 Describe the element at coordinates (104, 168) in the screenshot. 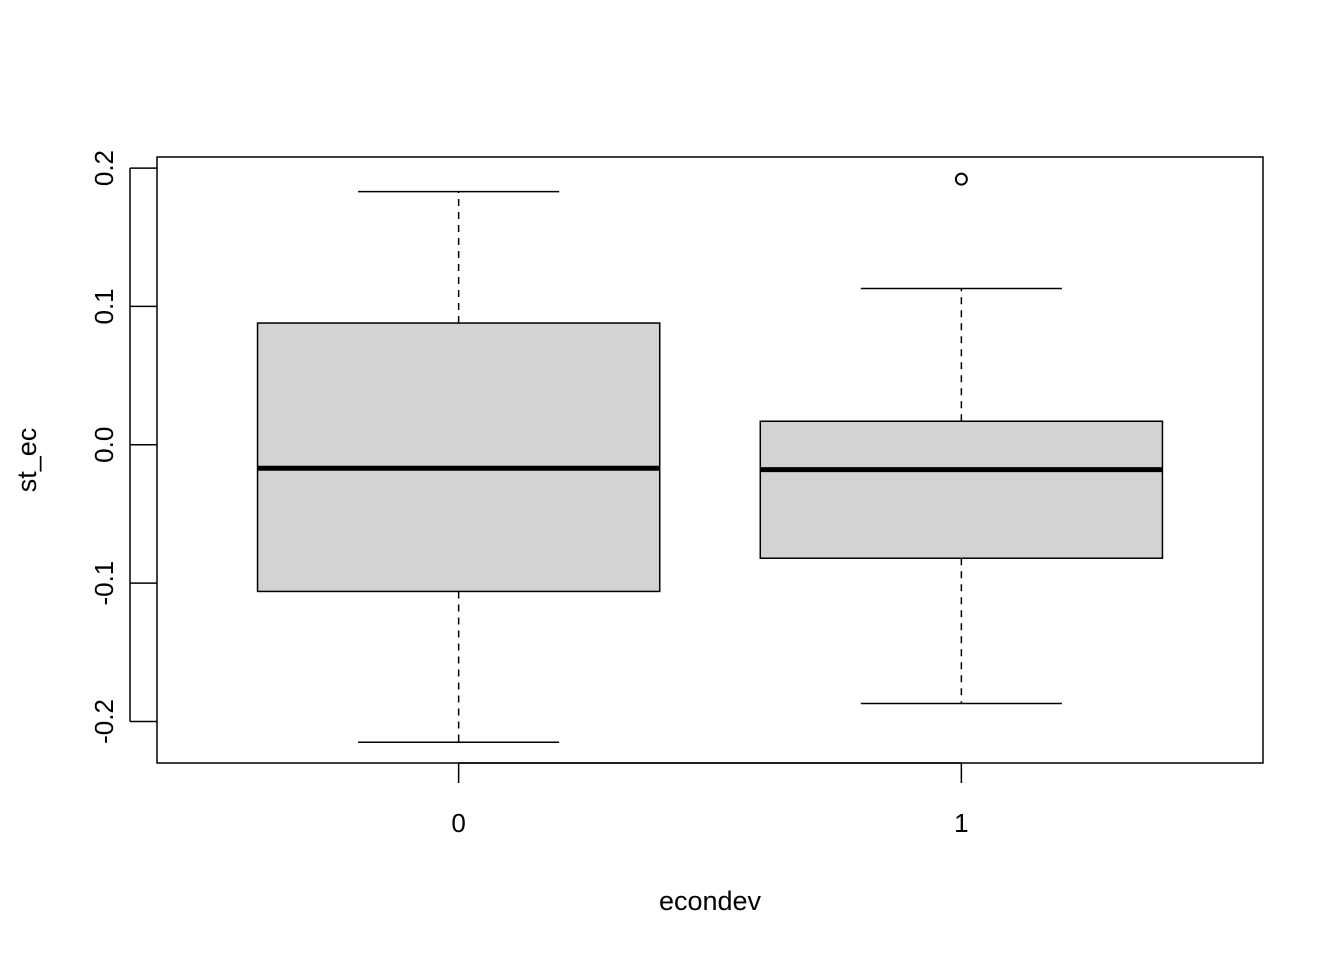

I see `y-tick-label: 0.2` at that location.